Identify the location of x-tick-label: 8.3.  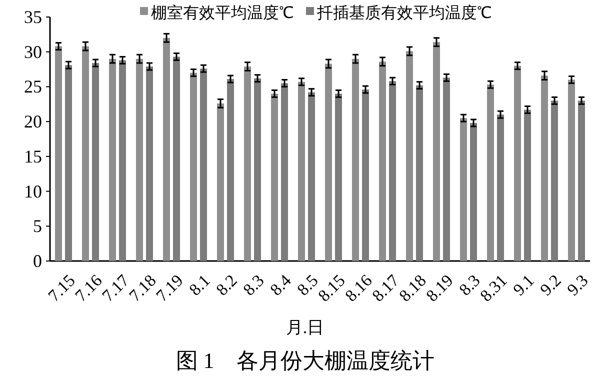
(253, 285).